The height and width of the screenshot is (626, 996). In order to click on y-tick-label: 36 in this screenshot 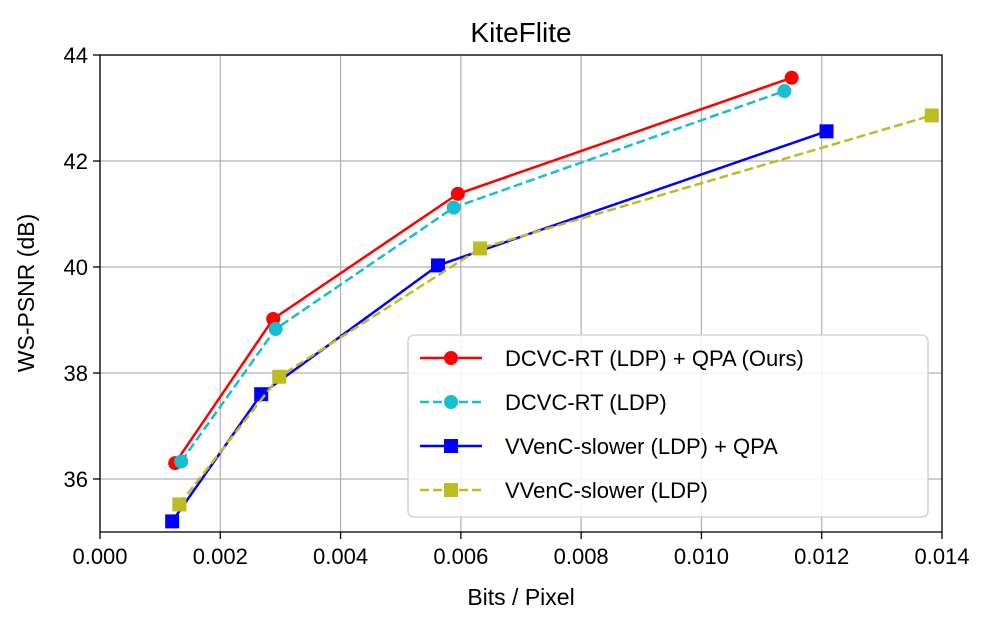, I will do `click(76, 479)`.